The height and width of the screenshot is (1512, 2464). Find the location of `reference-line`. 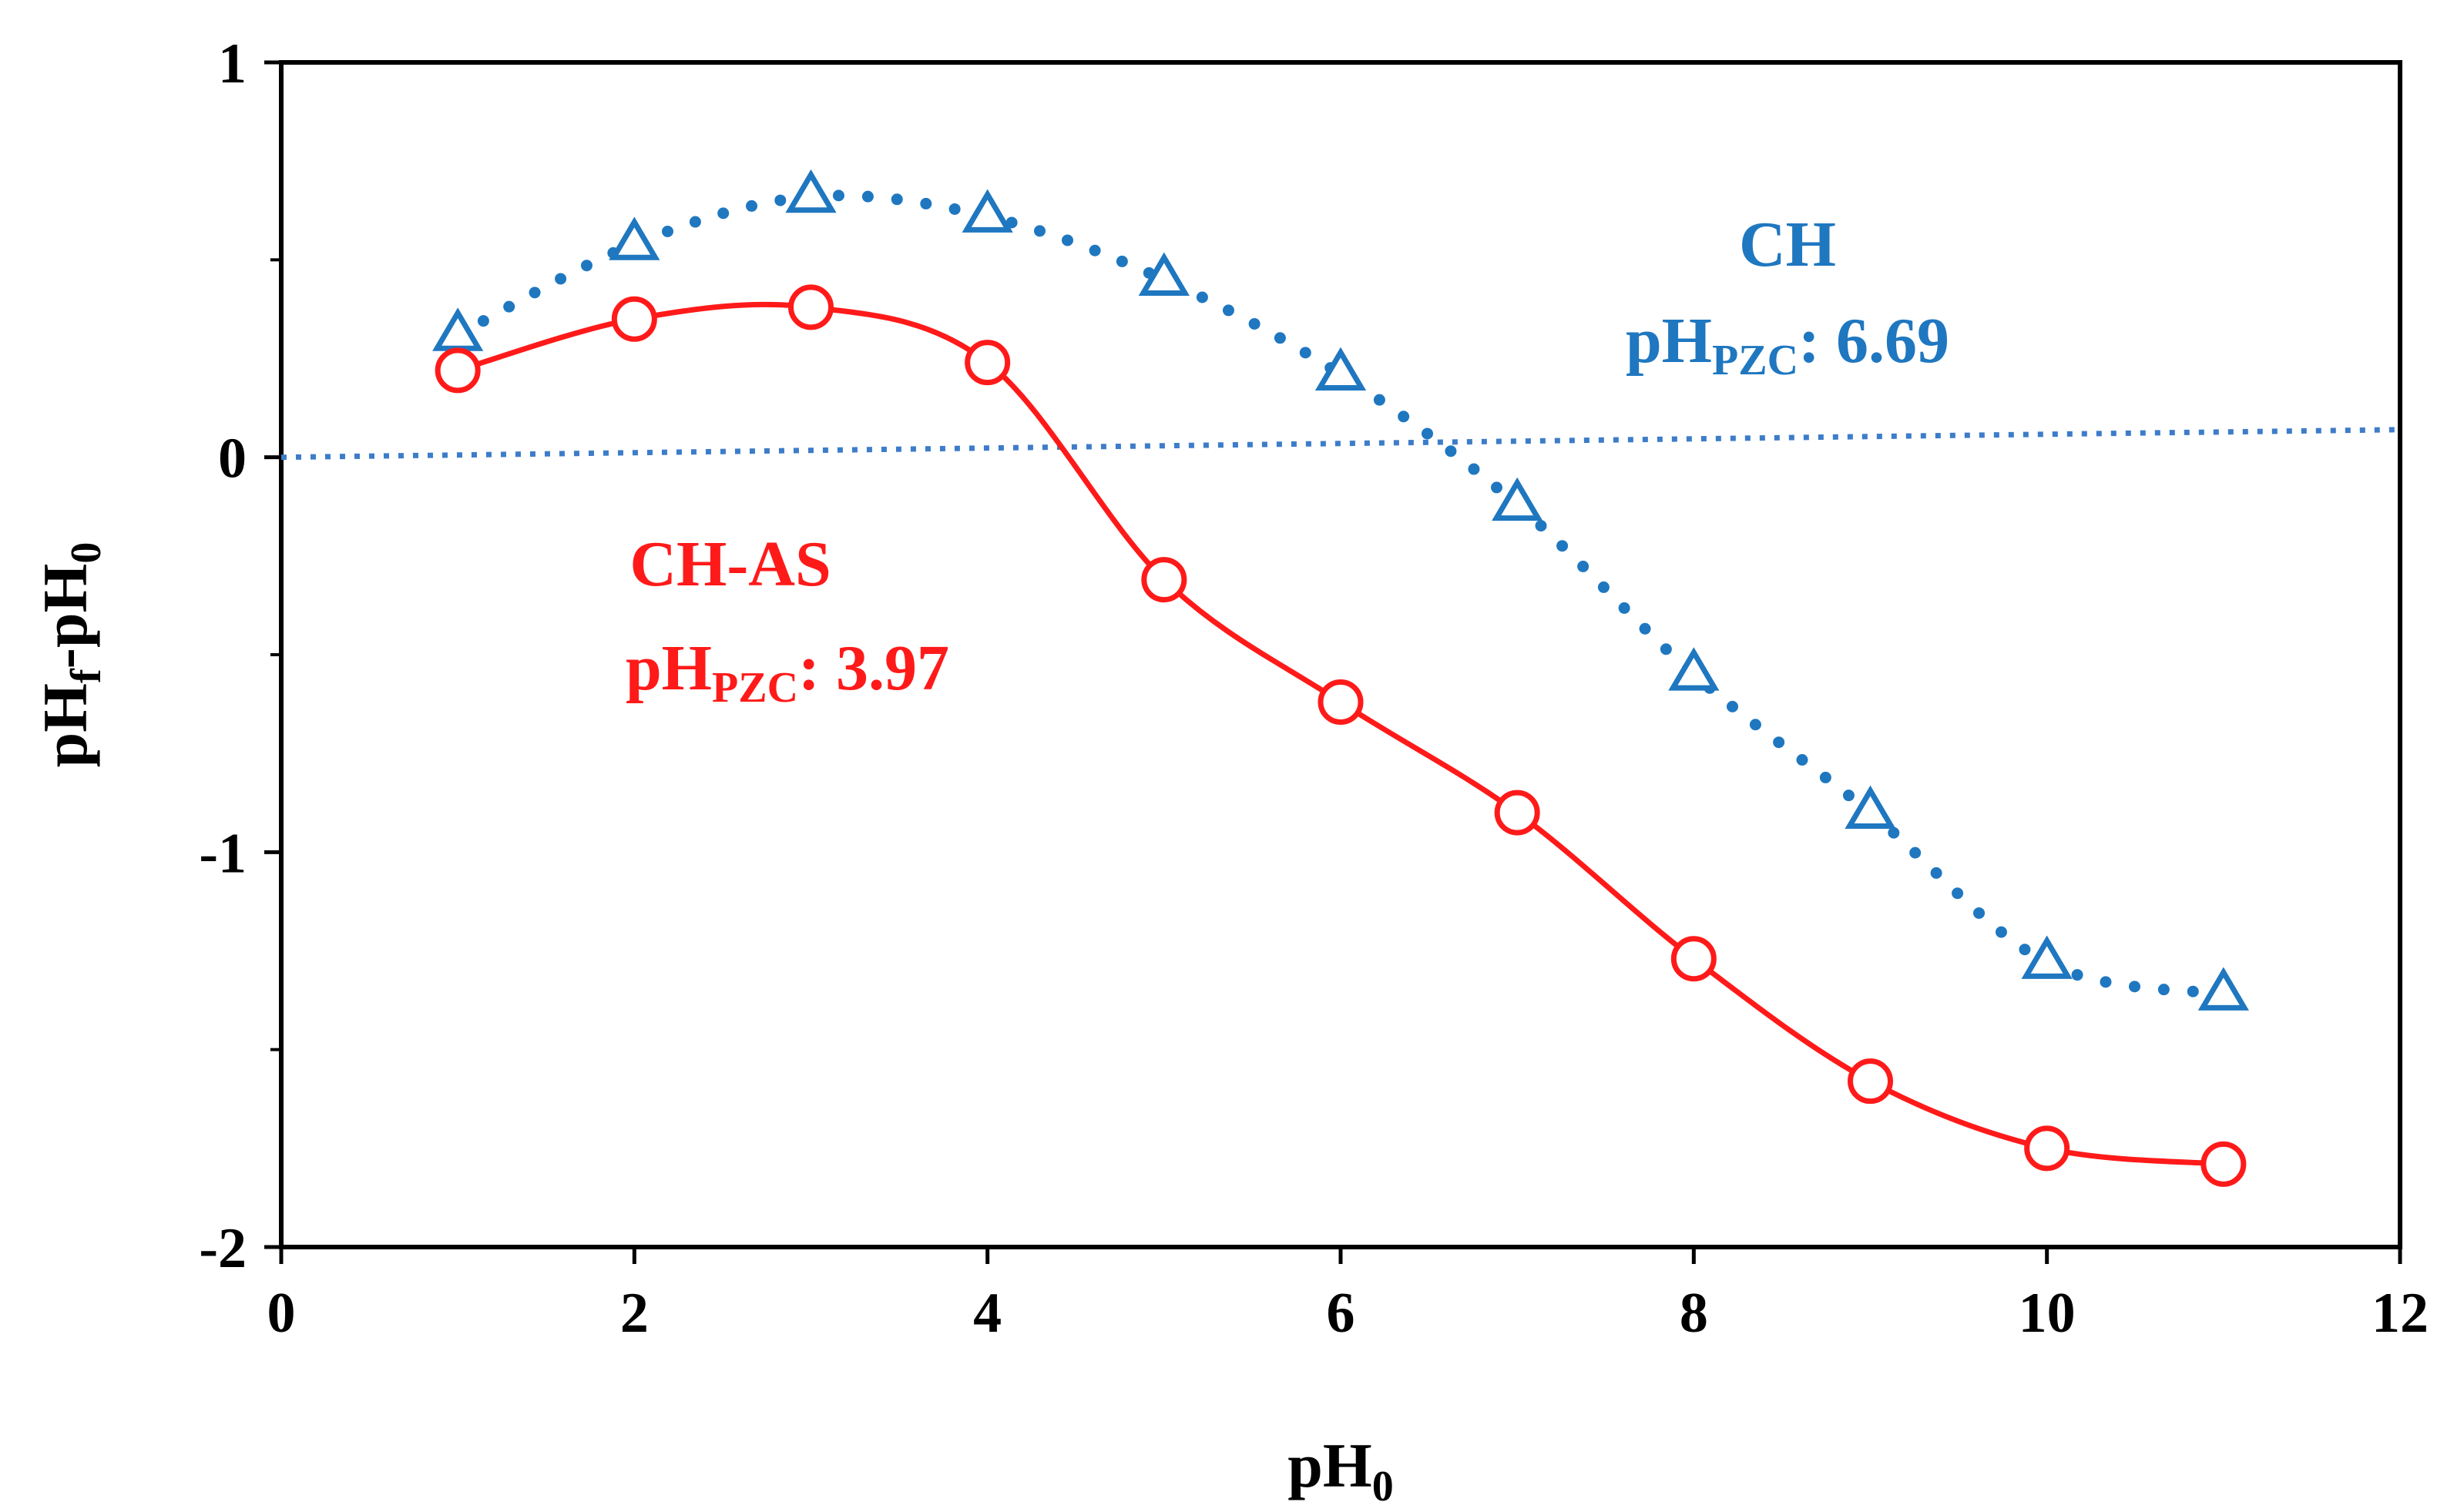

reference-line is located at coordinates (1340, 444).